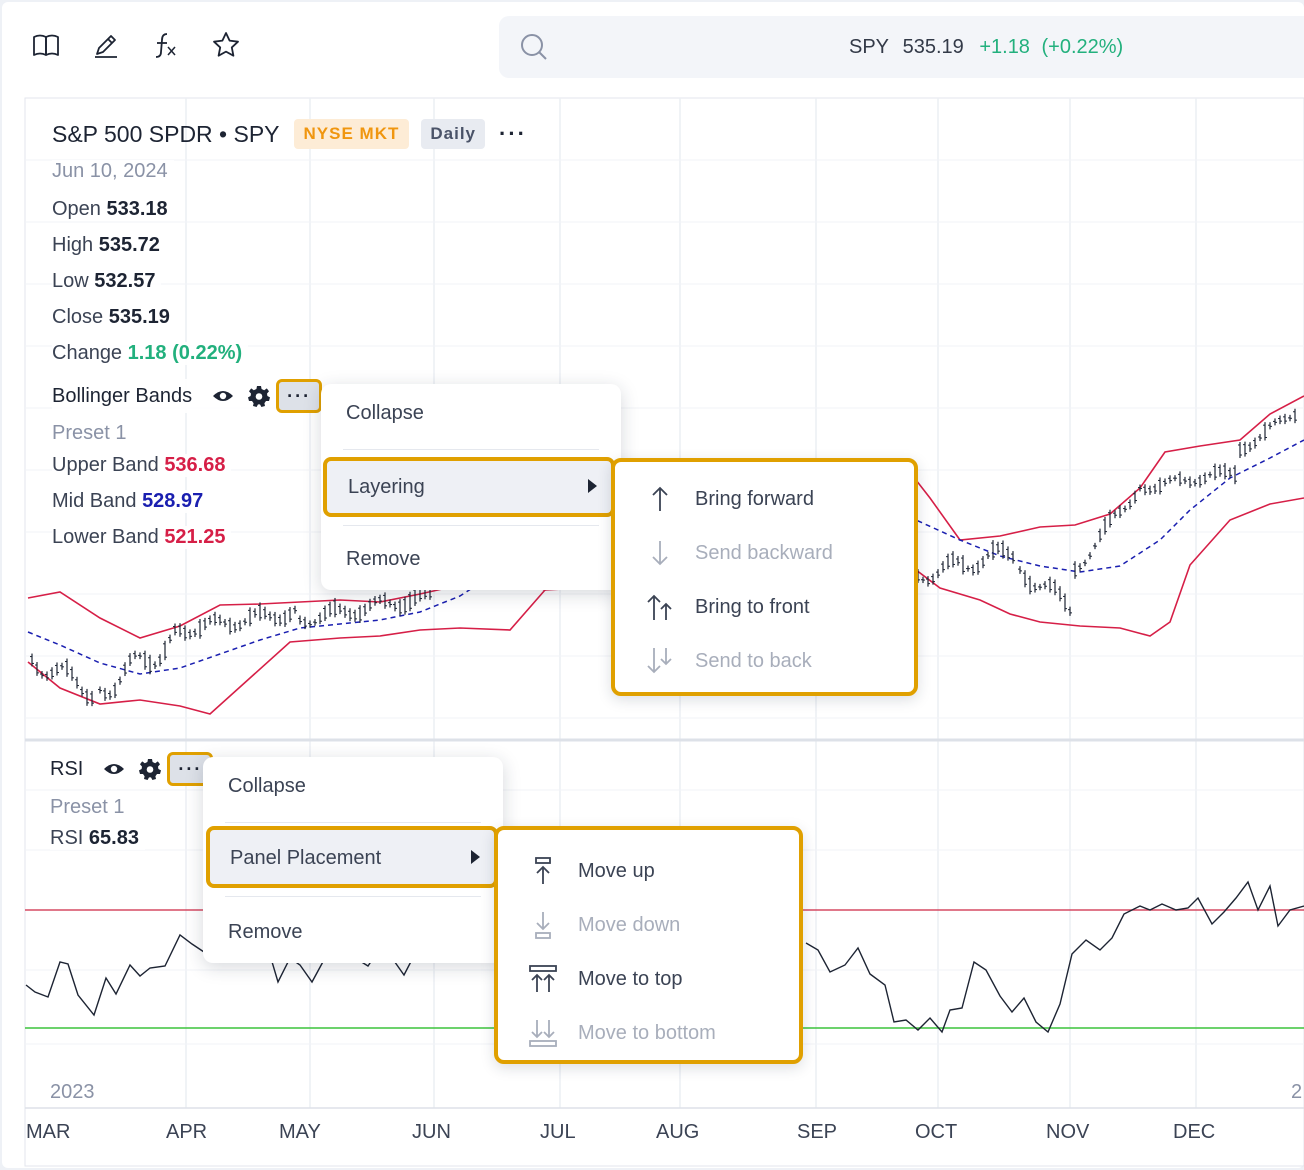 The width and height of the screenshot is (1304, 1170). What do you see at coordinates (67, 768) in the screenshot?
I see `rsi-name: RSI` at bounding box center [67, 768].